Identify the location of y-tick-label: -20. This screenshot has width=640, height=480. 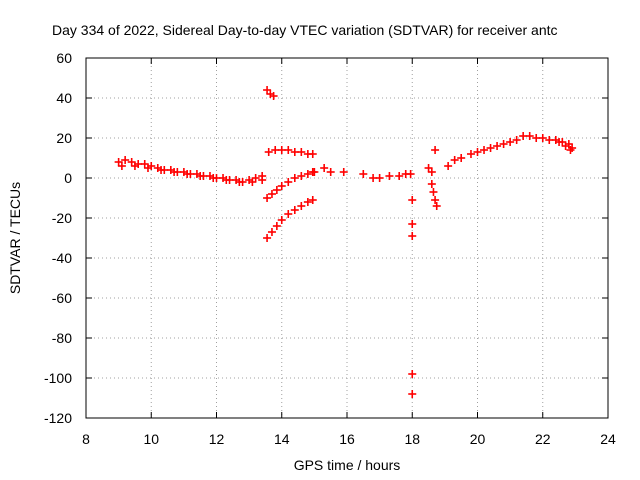
(62, 218).